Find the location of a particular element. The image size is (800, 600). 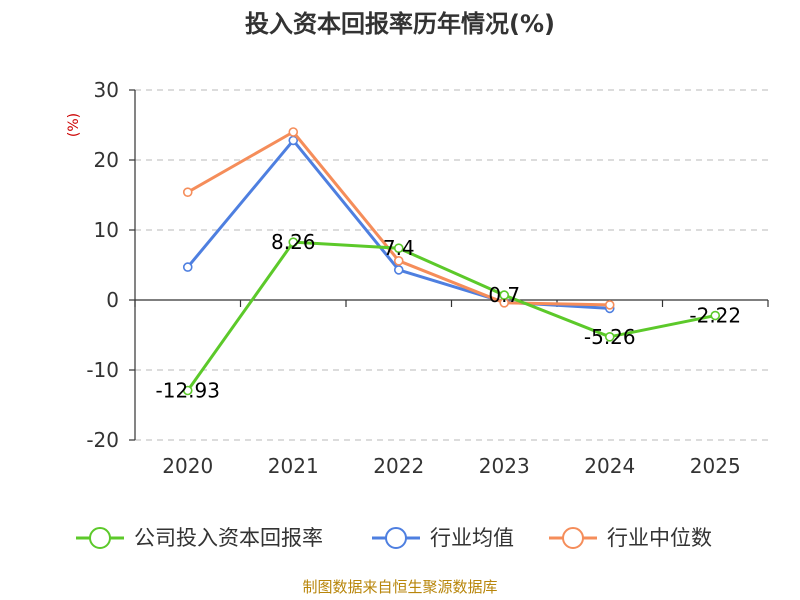

data-label-2020: -12.93 is located at coordinates (188, 391).